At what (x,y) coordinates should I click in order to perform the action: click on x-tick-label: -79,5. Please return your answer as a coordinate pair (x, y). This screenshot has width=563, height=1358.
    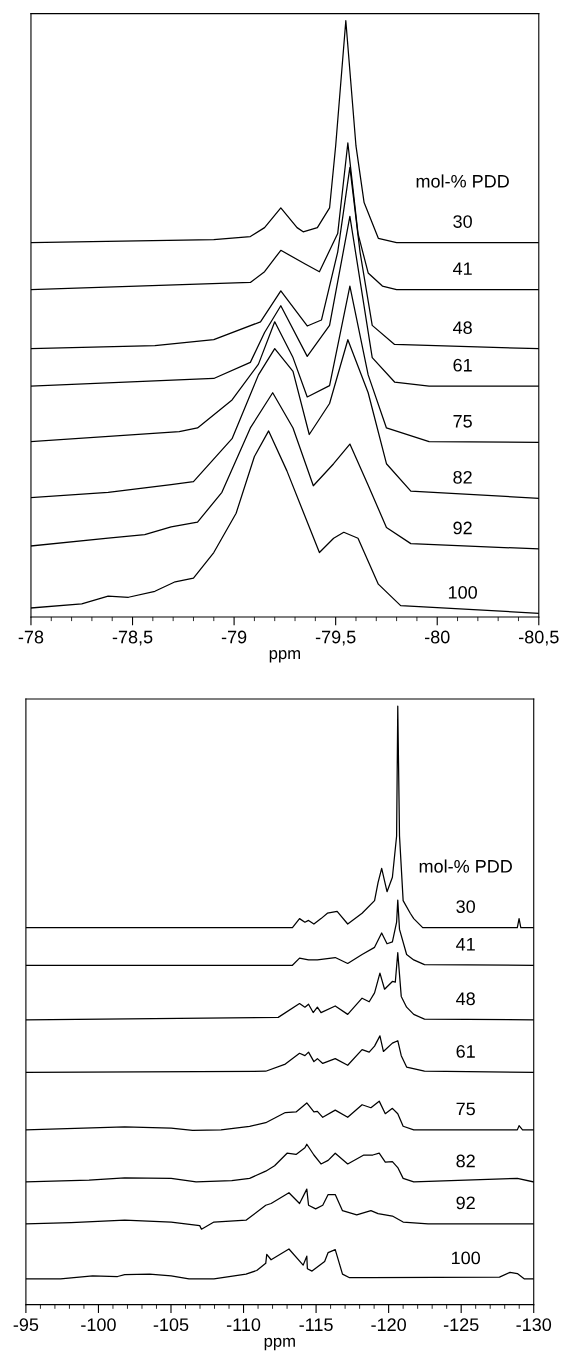
    Looking at the image, I should click on (335, 638).